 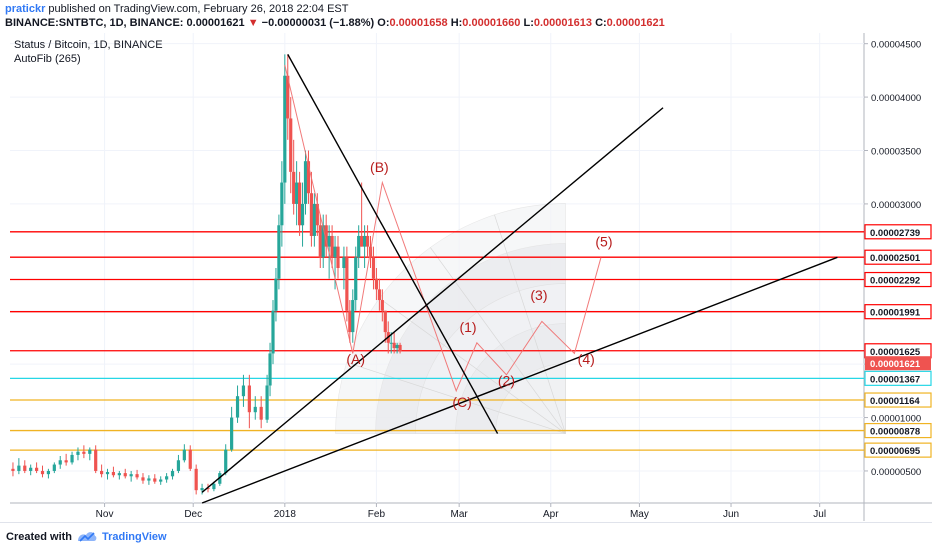 What do you see at coordinates (193, 514) in the screenshot?
I see `x-tick-label: Dec` at bounding box center [193, 514].